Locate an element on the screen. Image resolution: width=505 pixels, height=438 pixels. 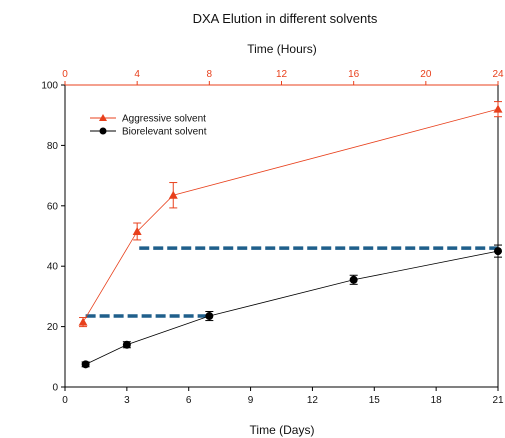
x-tick-label: 15 is located at coordinates (375, 400).